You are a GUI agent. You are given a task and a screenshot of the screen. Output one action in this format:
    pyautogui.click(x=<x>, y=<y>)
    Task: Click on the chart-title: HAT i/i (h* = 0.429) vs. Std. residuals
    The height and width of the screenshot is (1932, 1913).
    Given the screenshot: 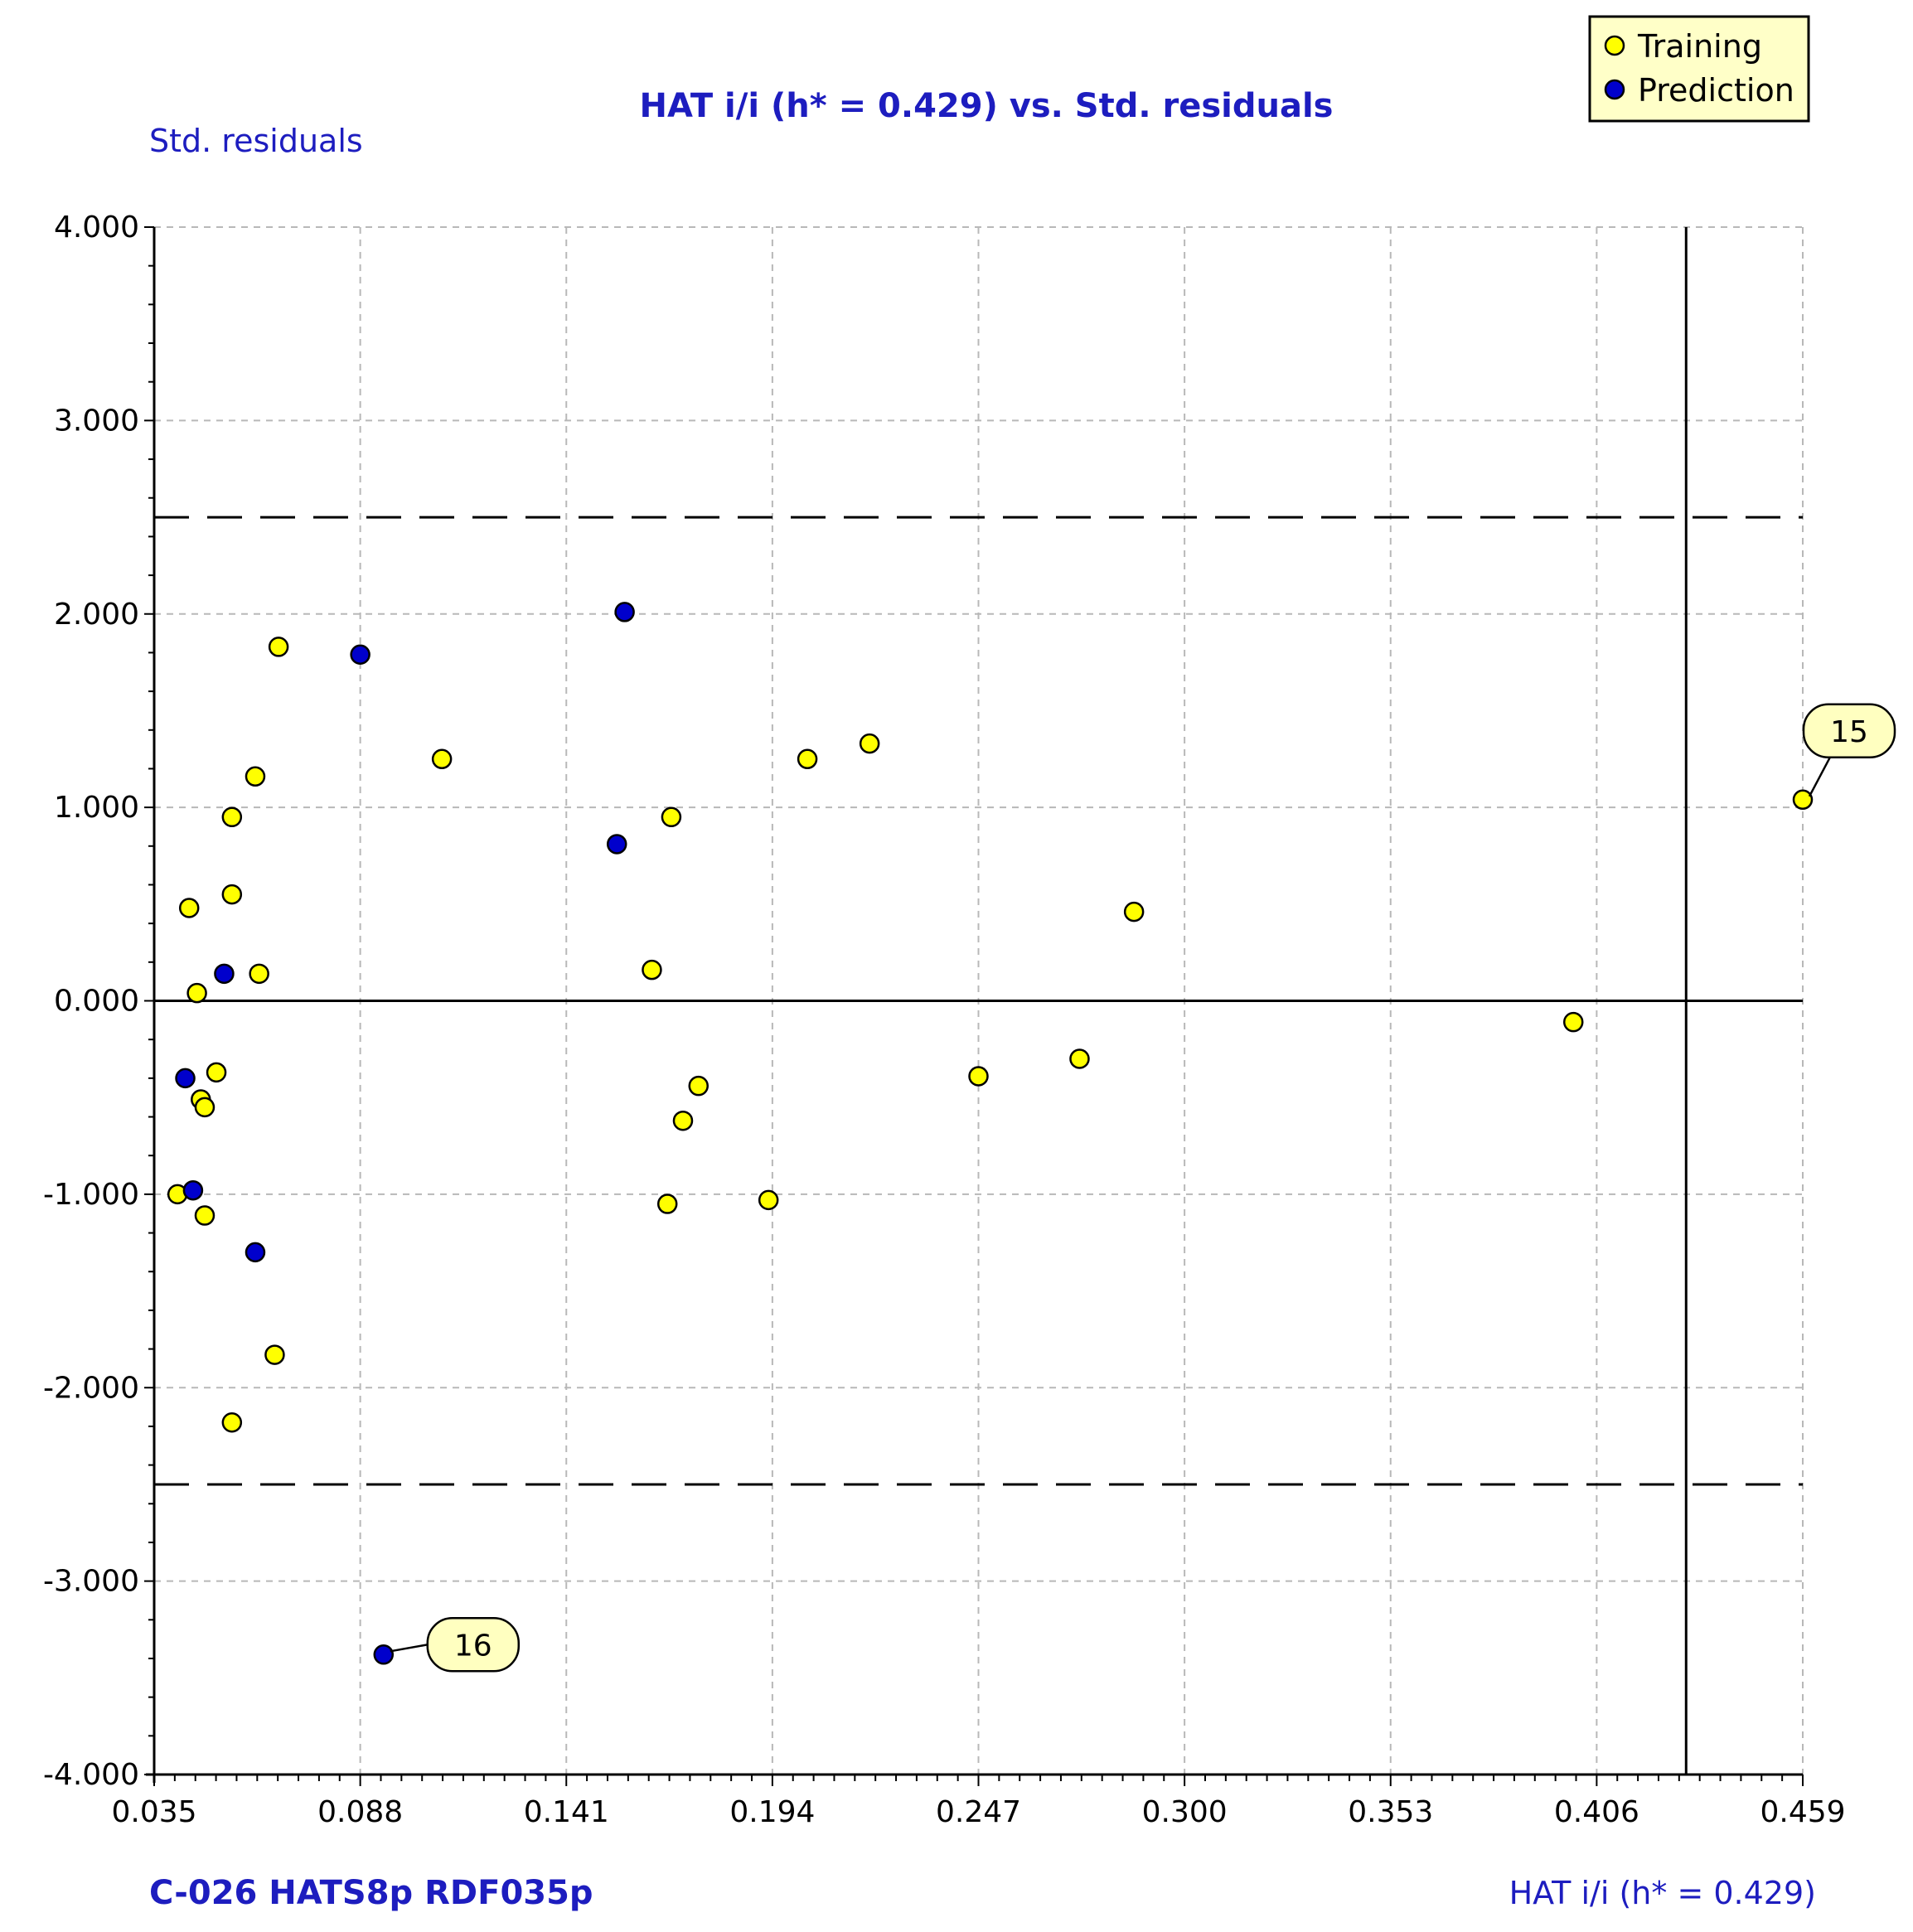 What is the action you would take?
    pyautogui.click(x=987, y=106)
    